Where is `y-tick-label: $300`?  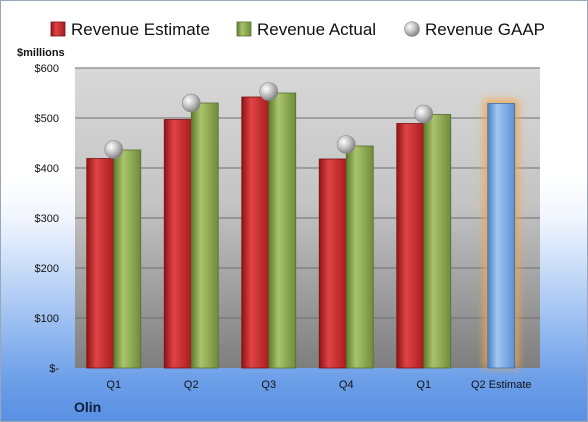 y-tick-label: $300 is located at coordinates (47, 219).